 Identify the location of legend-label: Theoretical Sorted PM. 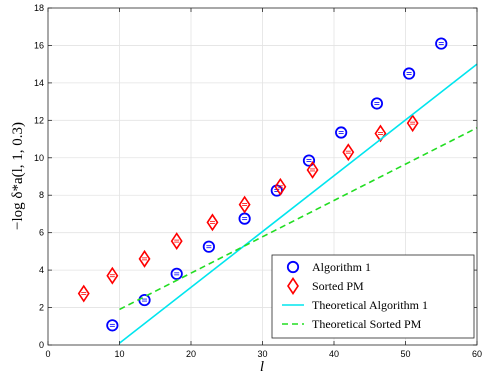
(367, 324).